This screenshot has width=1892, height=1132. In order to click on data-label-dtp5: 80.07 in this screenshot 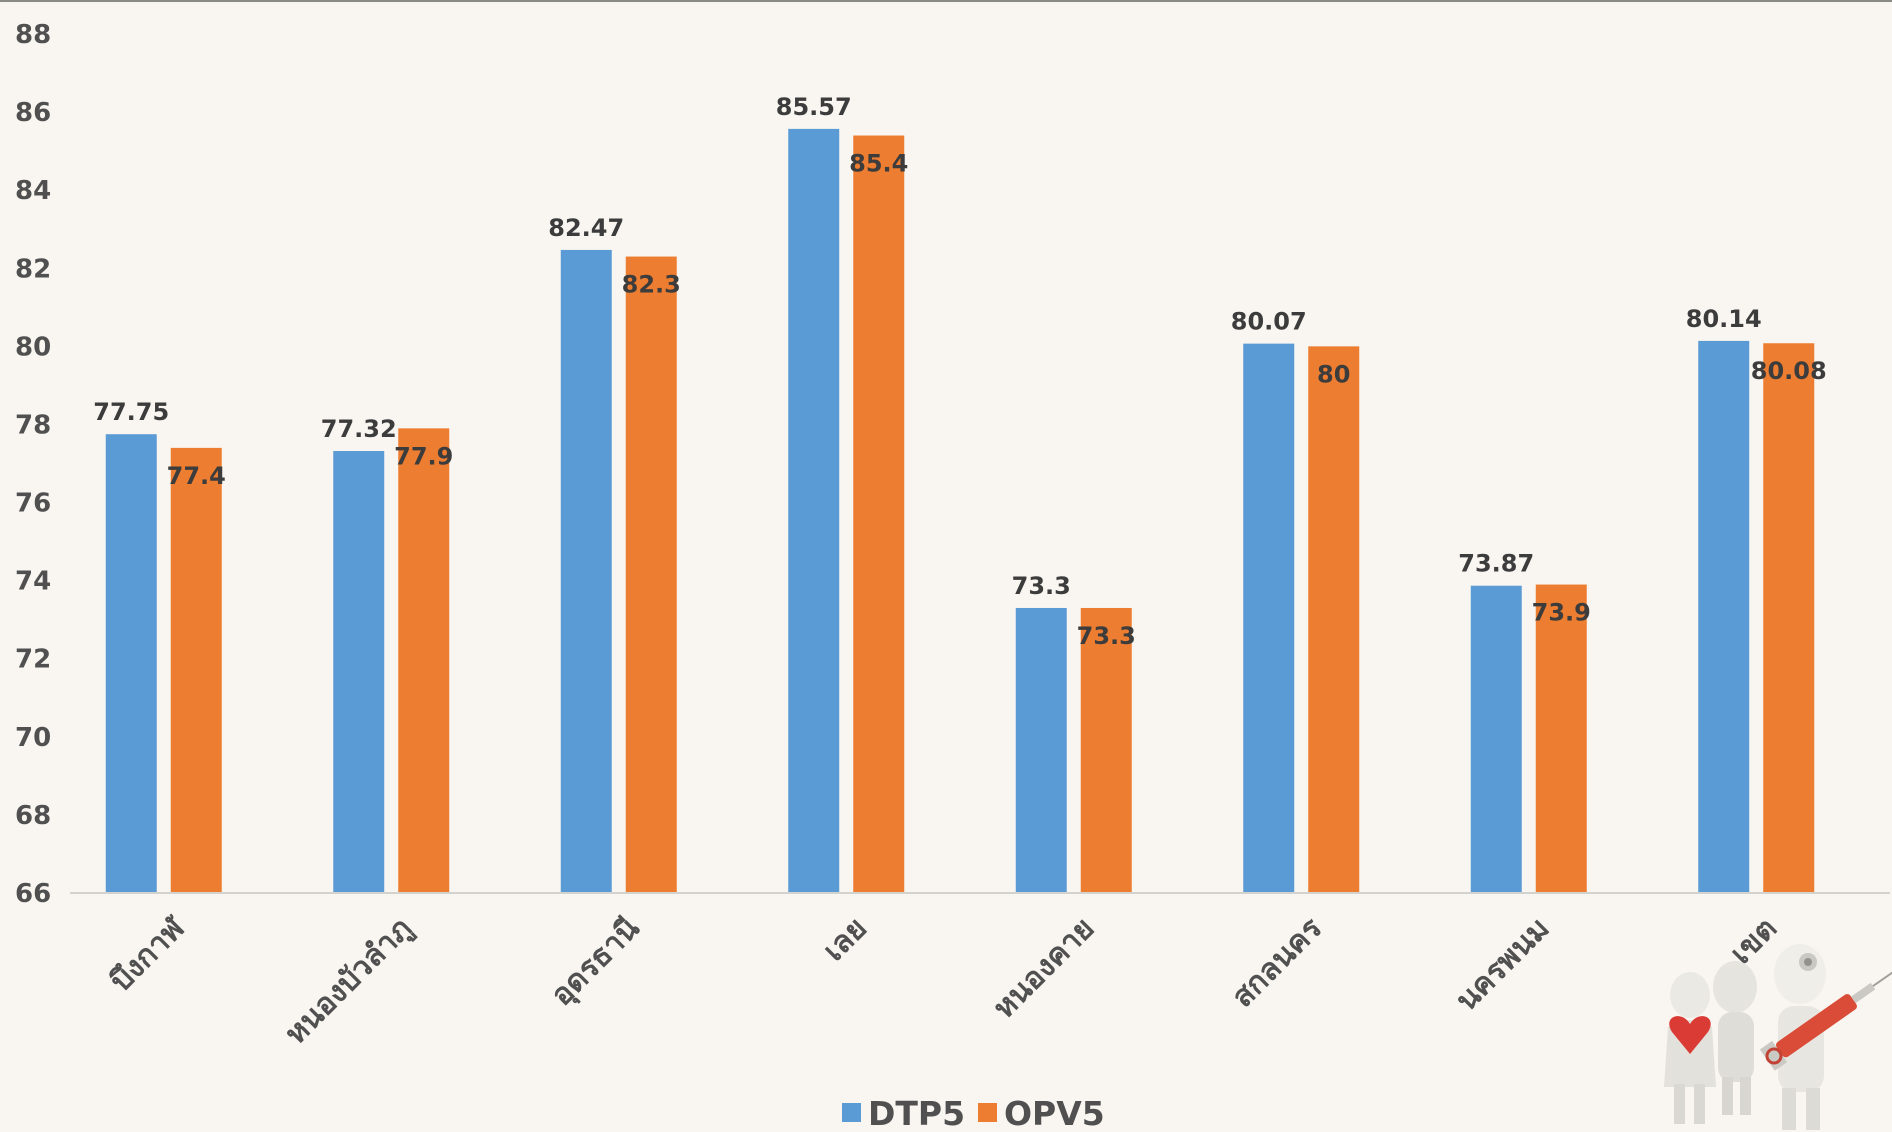, I will do `click(1269, 322)`.